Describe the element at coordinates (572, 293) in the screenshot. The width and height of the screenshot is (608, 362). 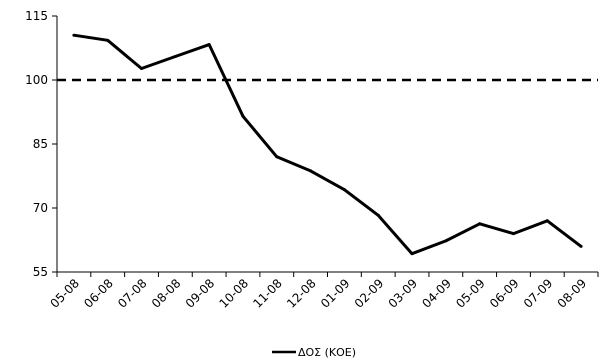
I see `x-tick-label: 08-09` at that location.